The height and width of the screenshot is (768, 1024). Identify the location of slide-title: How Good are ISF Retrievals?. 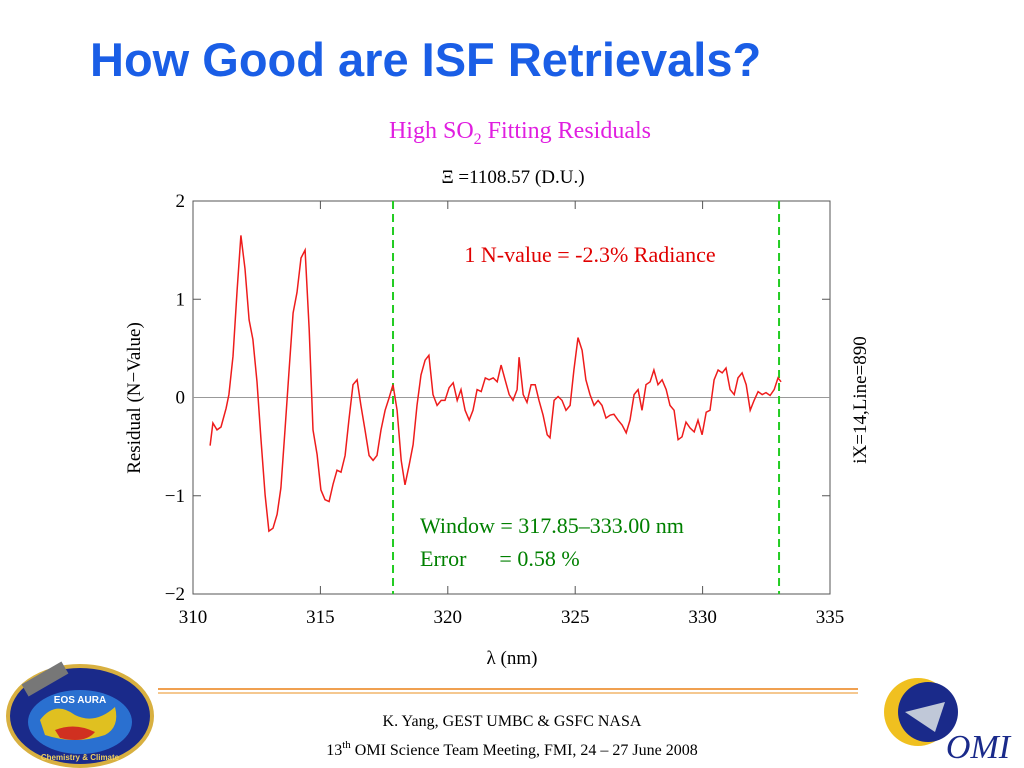
(425, 59).